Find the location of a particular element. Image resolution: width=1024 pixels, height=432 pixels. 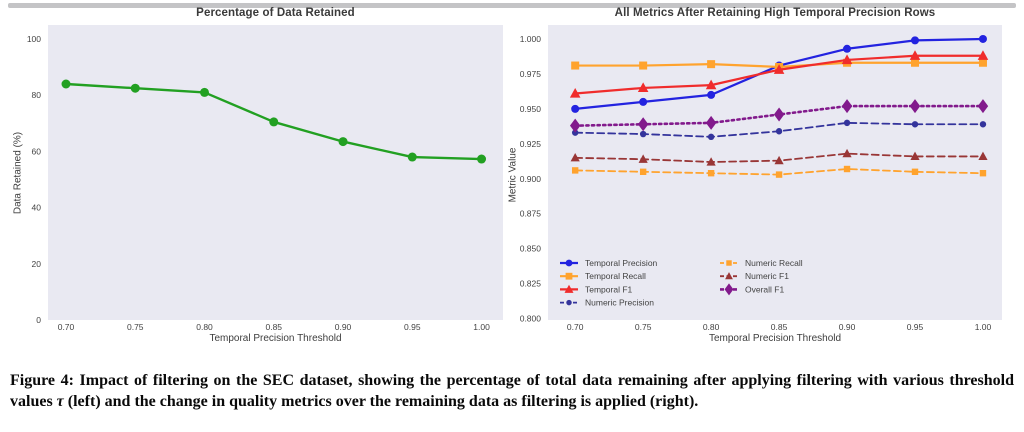

y-tick-label: 60 is located at coordinates (37, 151).